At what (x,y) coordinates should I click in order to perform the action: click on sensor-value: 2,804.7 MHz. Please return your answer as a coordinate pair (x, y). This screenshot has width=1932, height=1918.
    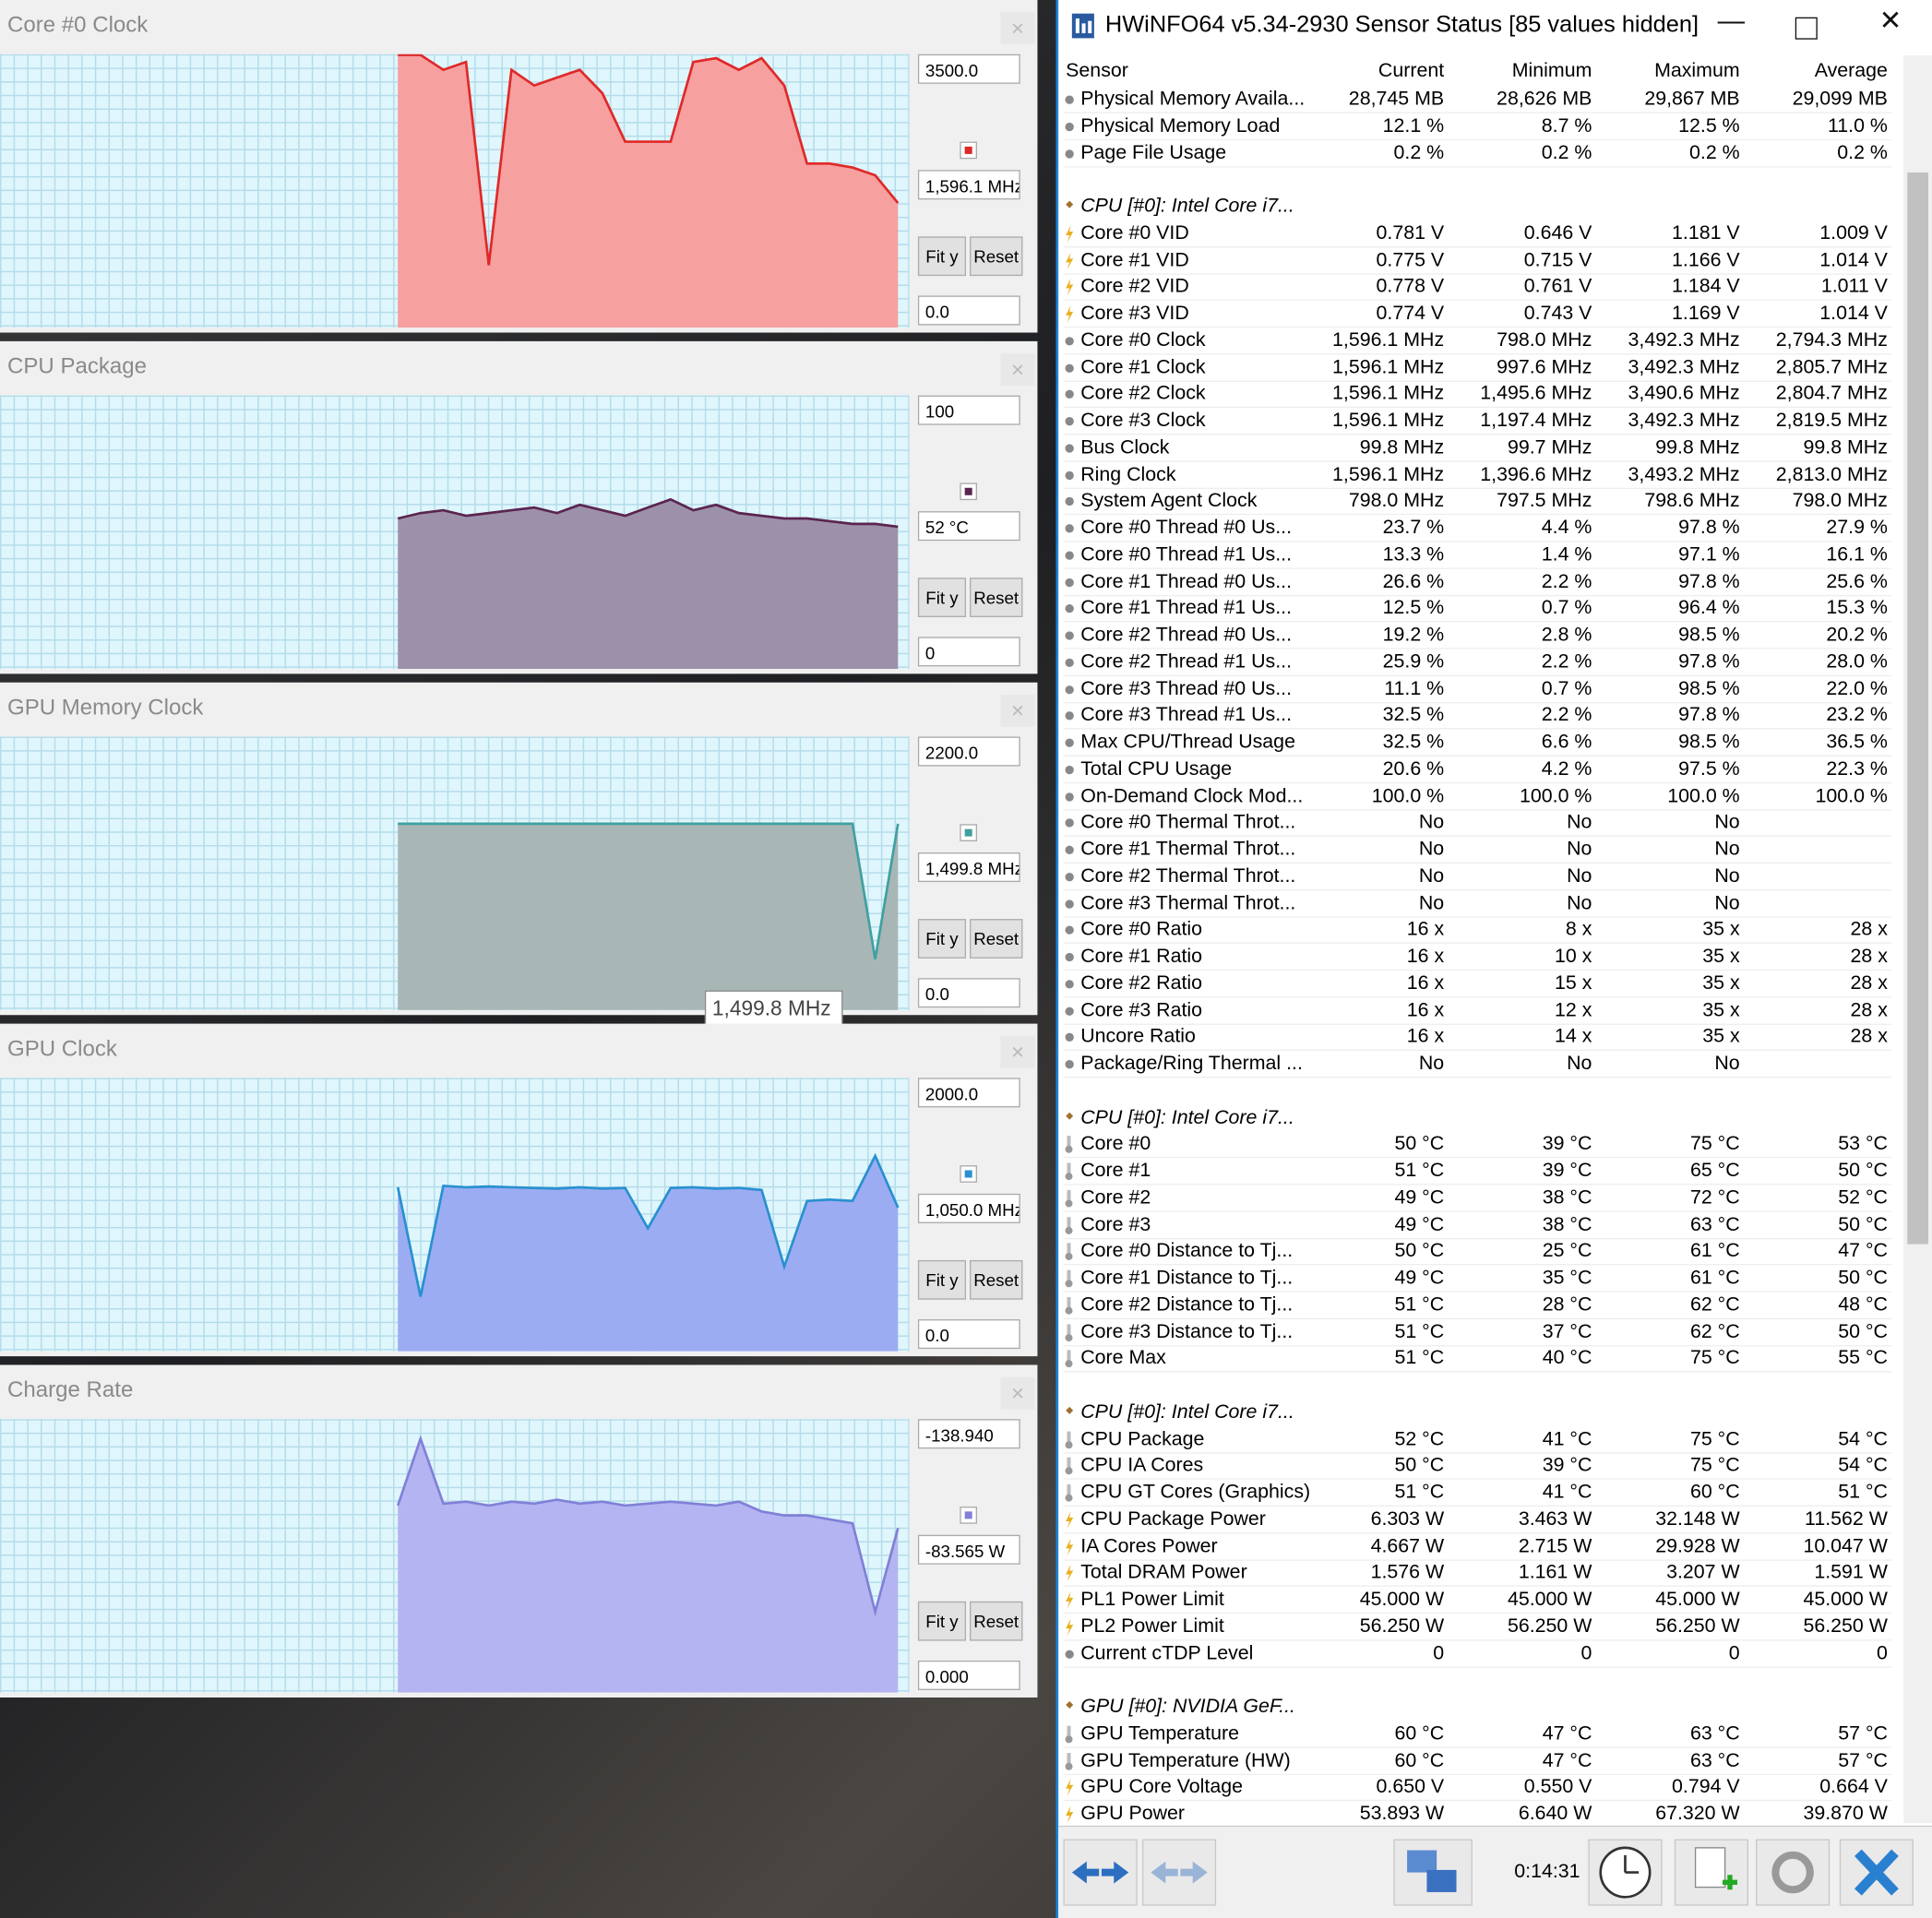
    Looking at the image, I should click on (1831, 394).